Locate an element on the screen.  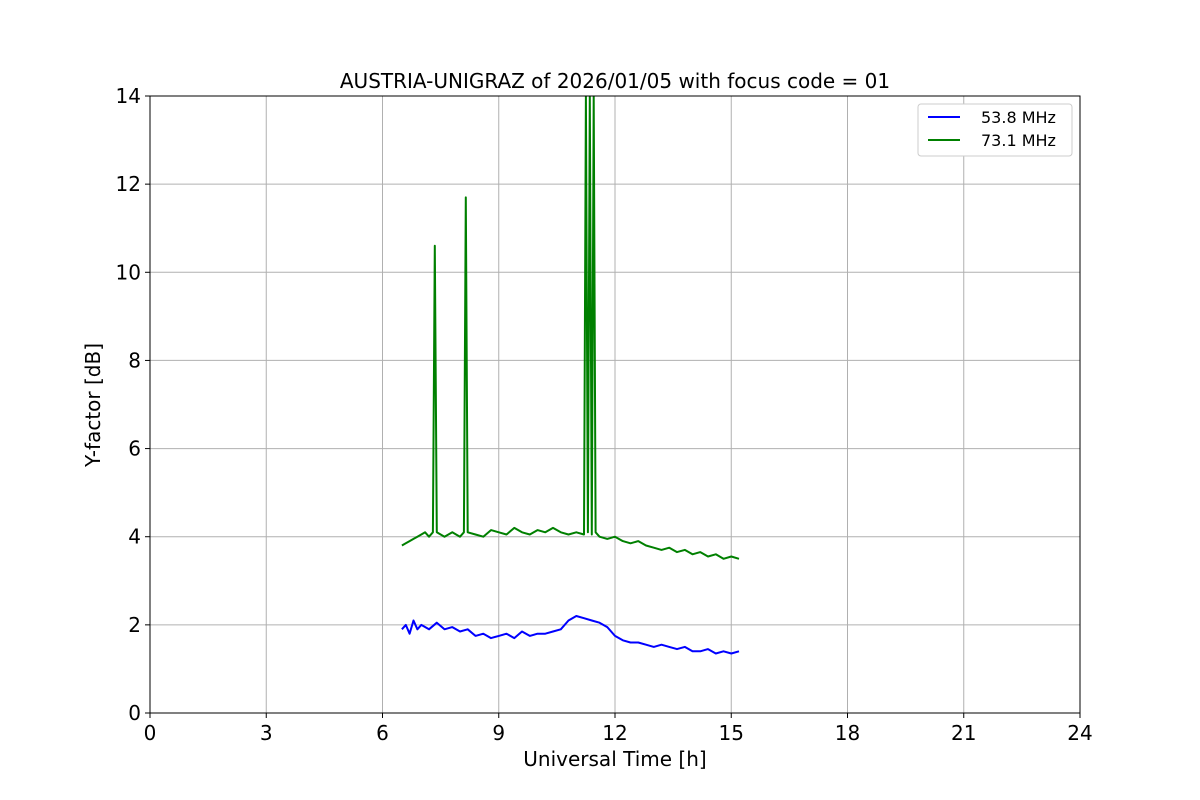
series-line-53-8-mhz is located at coordinates (570, 635).